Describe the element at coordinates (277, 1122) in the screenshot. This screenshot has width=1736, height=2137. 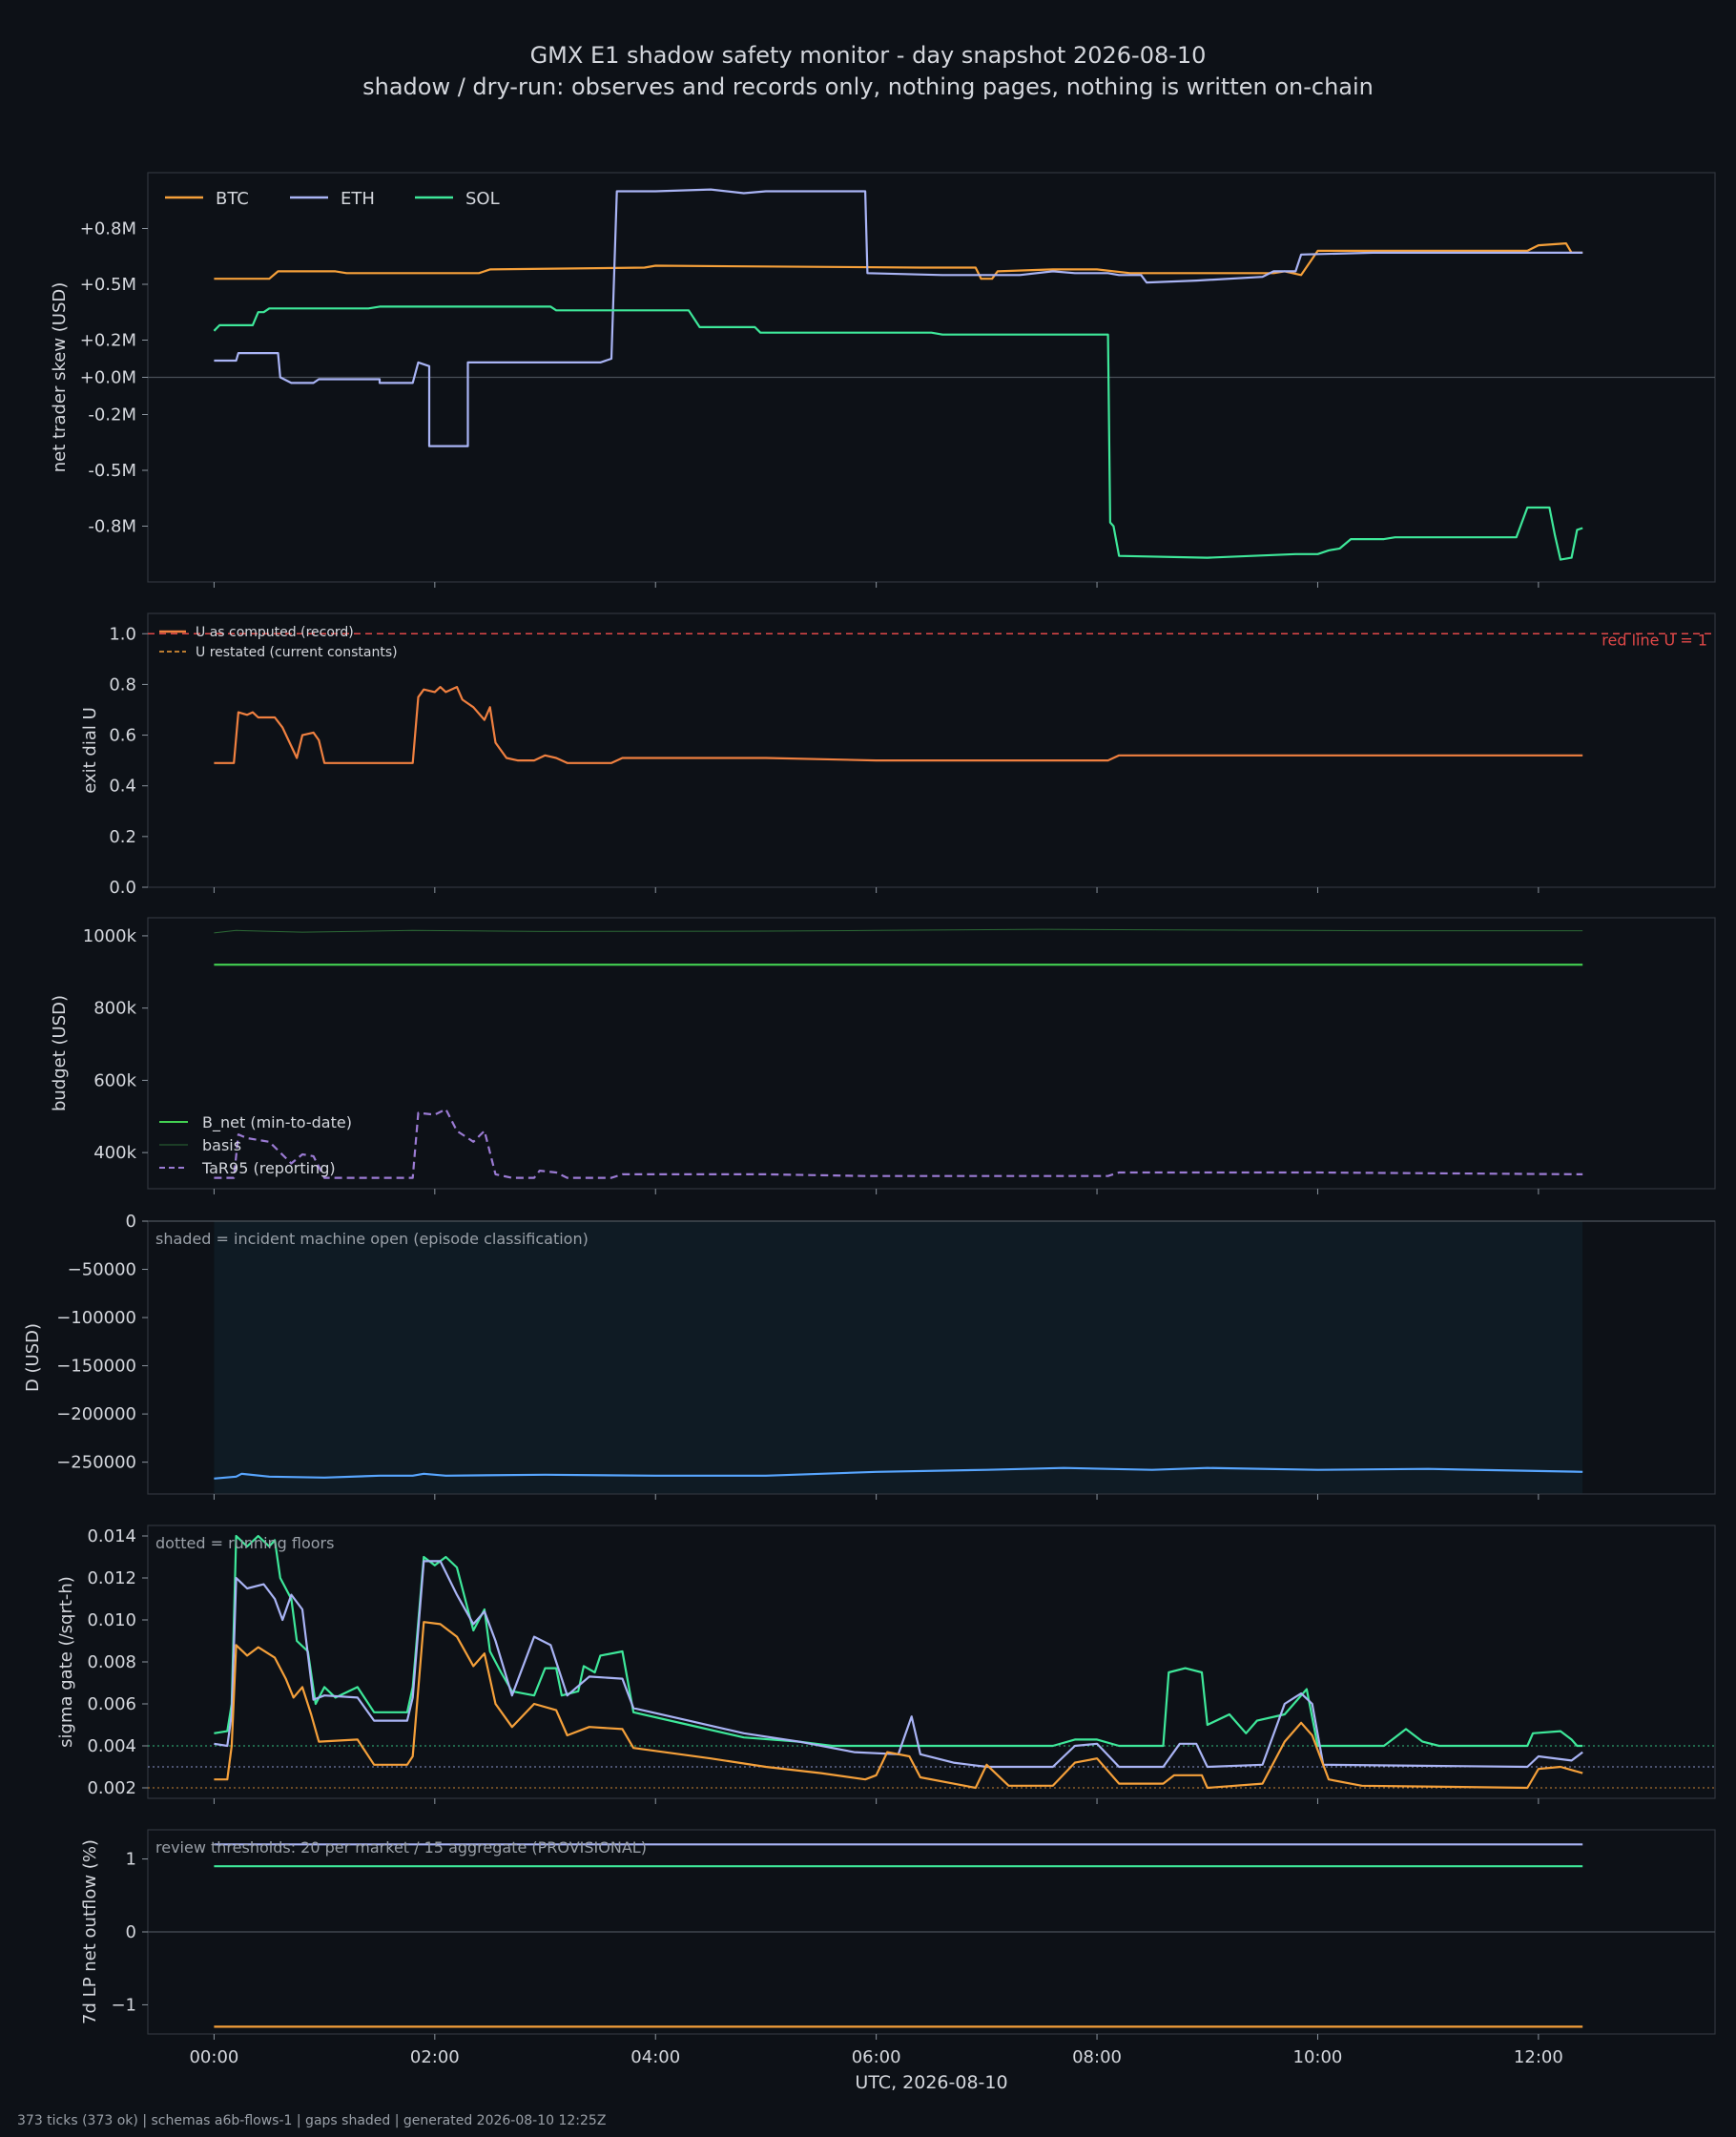
I see `legend-label: B_net (min-to-date)` at that location.